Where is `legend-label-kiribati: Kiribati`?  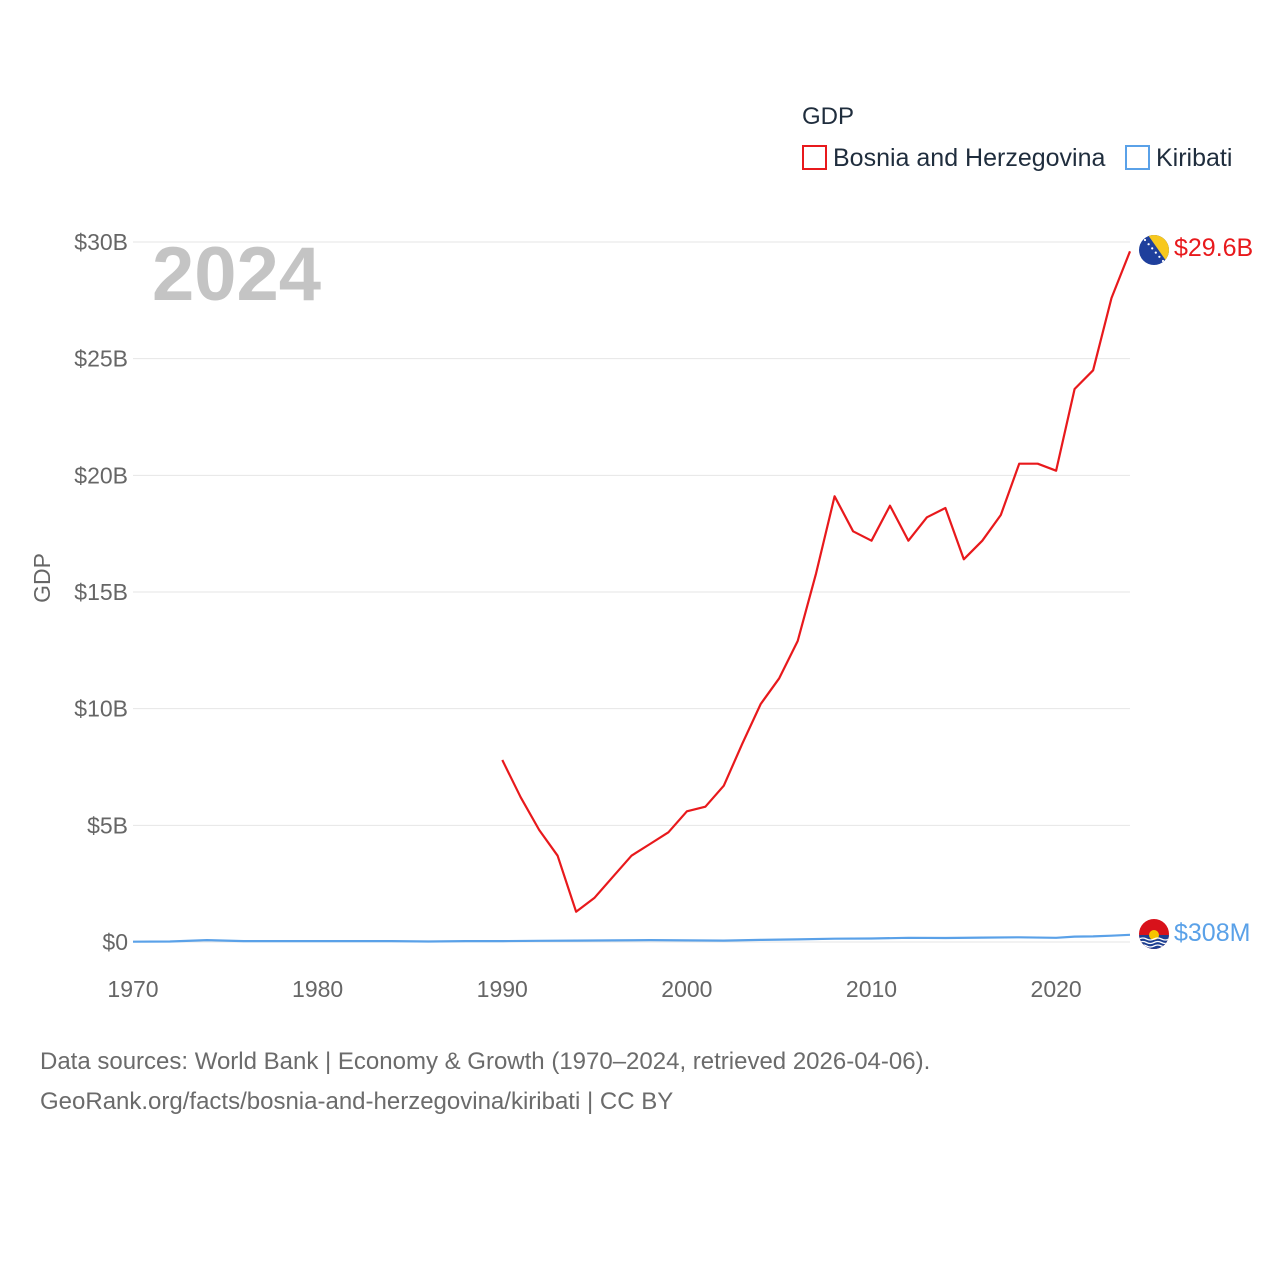
legend-label-kiribati: Kiribati is located at coordinates (1194, 158).